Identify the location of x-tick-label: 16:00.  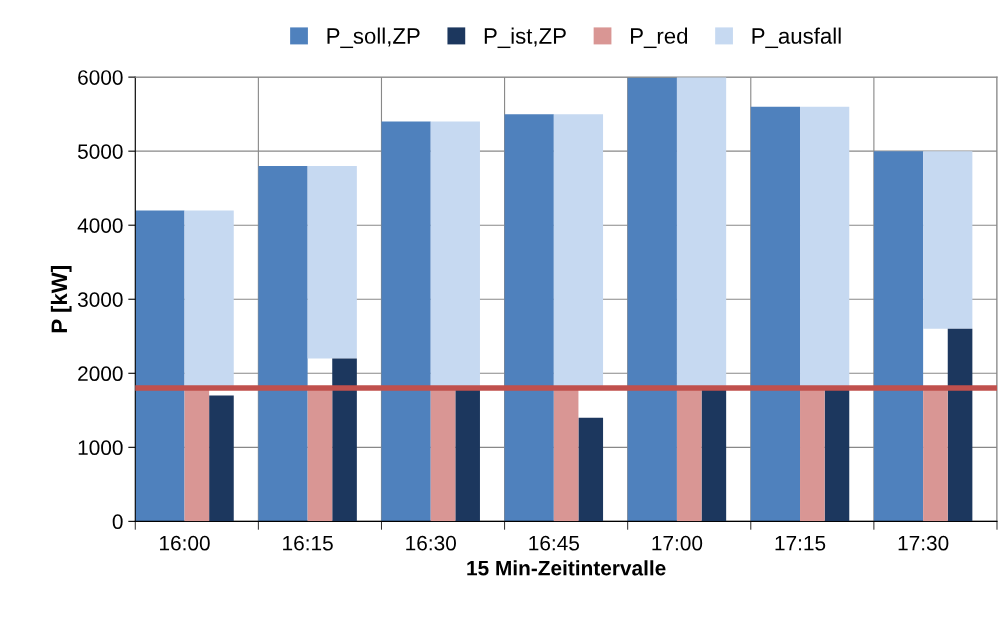
(185, 543).